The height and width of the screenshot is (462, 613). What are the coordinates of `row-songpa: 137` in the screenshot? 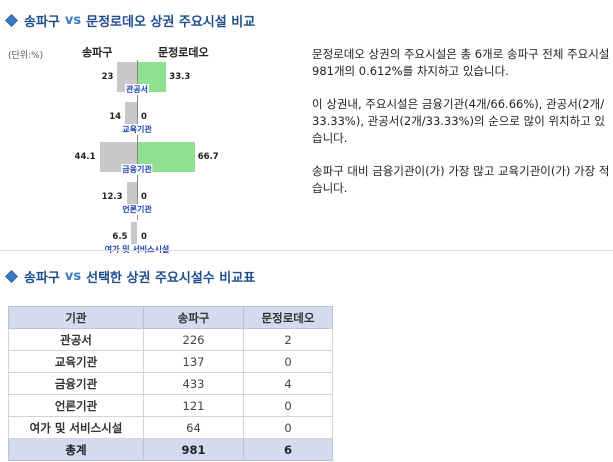 It's located at (193, 361).